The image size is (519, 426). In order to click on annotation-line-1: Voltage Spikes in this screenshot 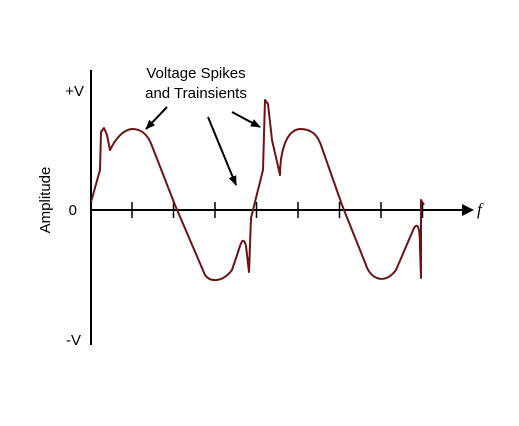, I will do `click(195, 73)`.